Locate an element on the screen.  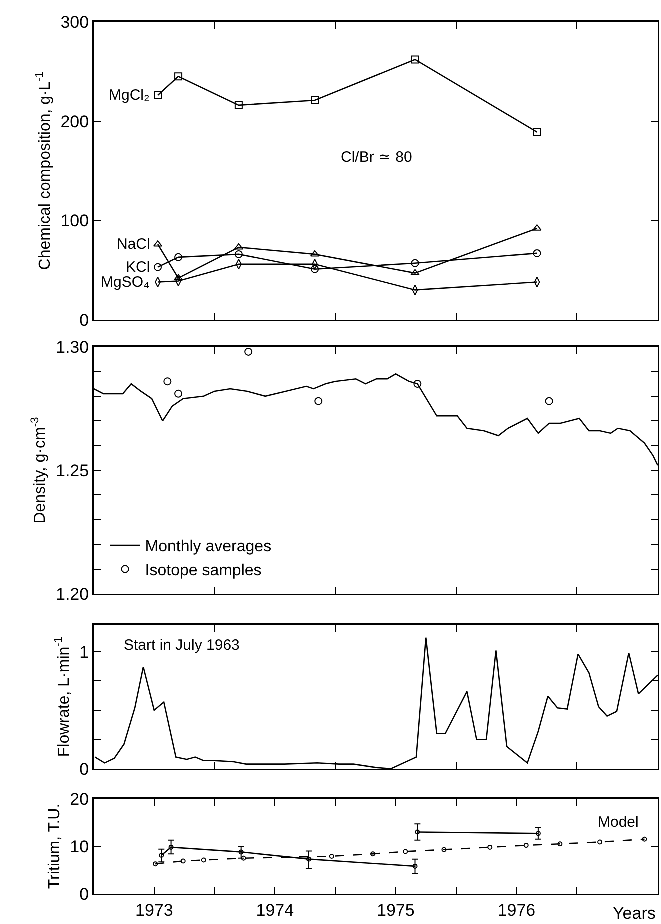
y-tick-label: 10 is located at coordinates (80, 846).